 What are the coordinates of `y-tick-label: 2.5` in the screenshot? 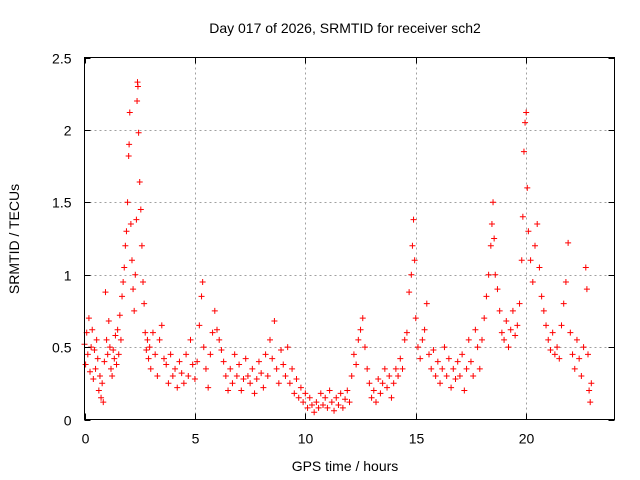 It's located at (62, 59).